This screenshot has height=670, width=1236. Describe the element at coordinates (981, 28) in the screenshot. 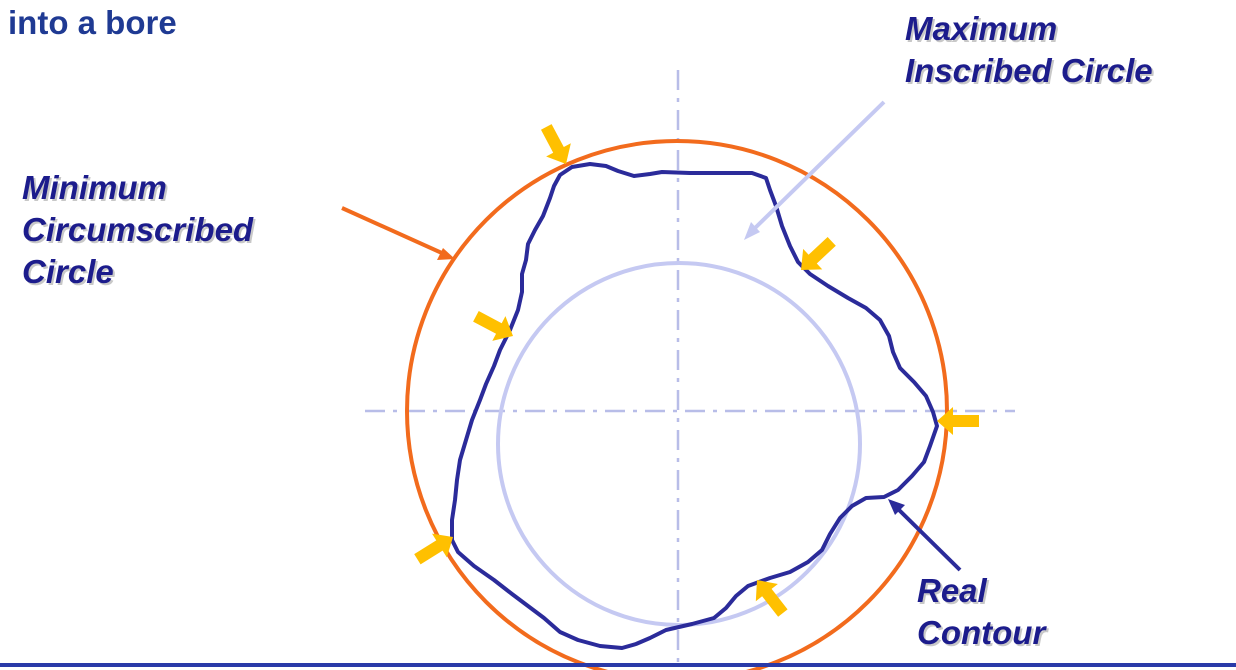

I see `label-line: Maximum` at that location.